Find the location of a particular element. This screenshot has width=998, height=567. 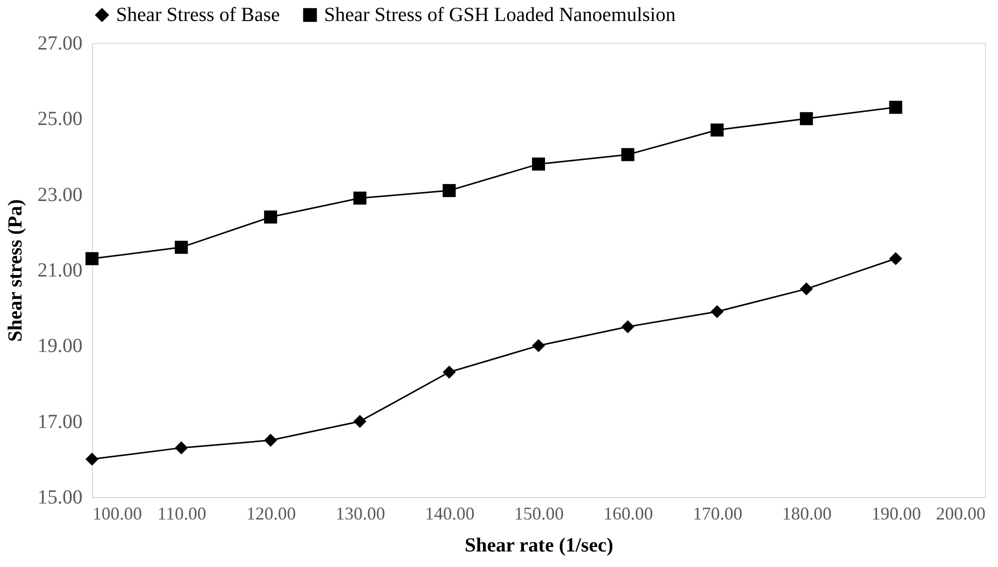

x-tick-label: 180.00 is located at coordinates (807, 514).